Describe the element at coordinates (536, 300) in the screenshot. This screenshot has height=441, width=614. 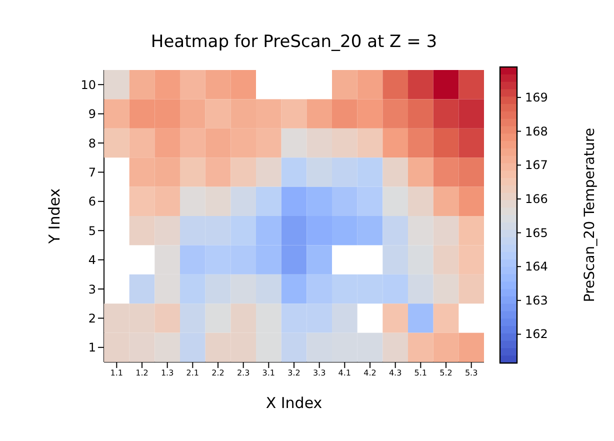
I see `color-bar-label: 163` at that location.